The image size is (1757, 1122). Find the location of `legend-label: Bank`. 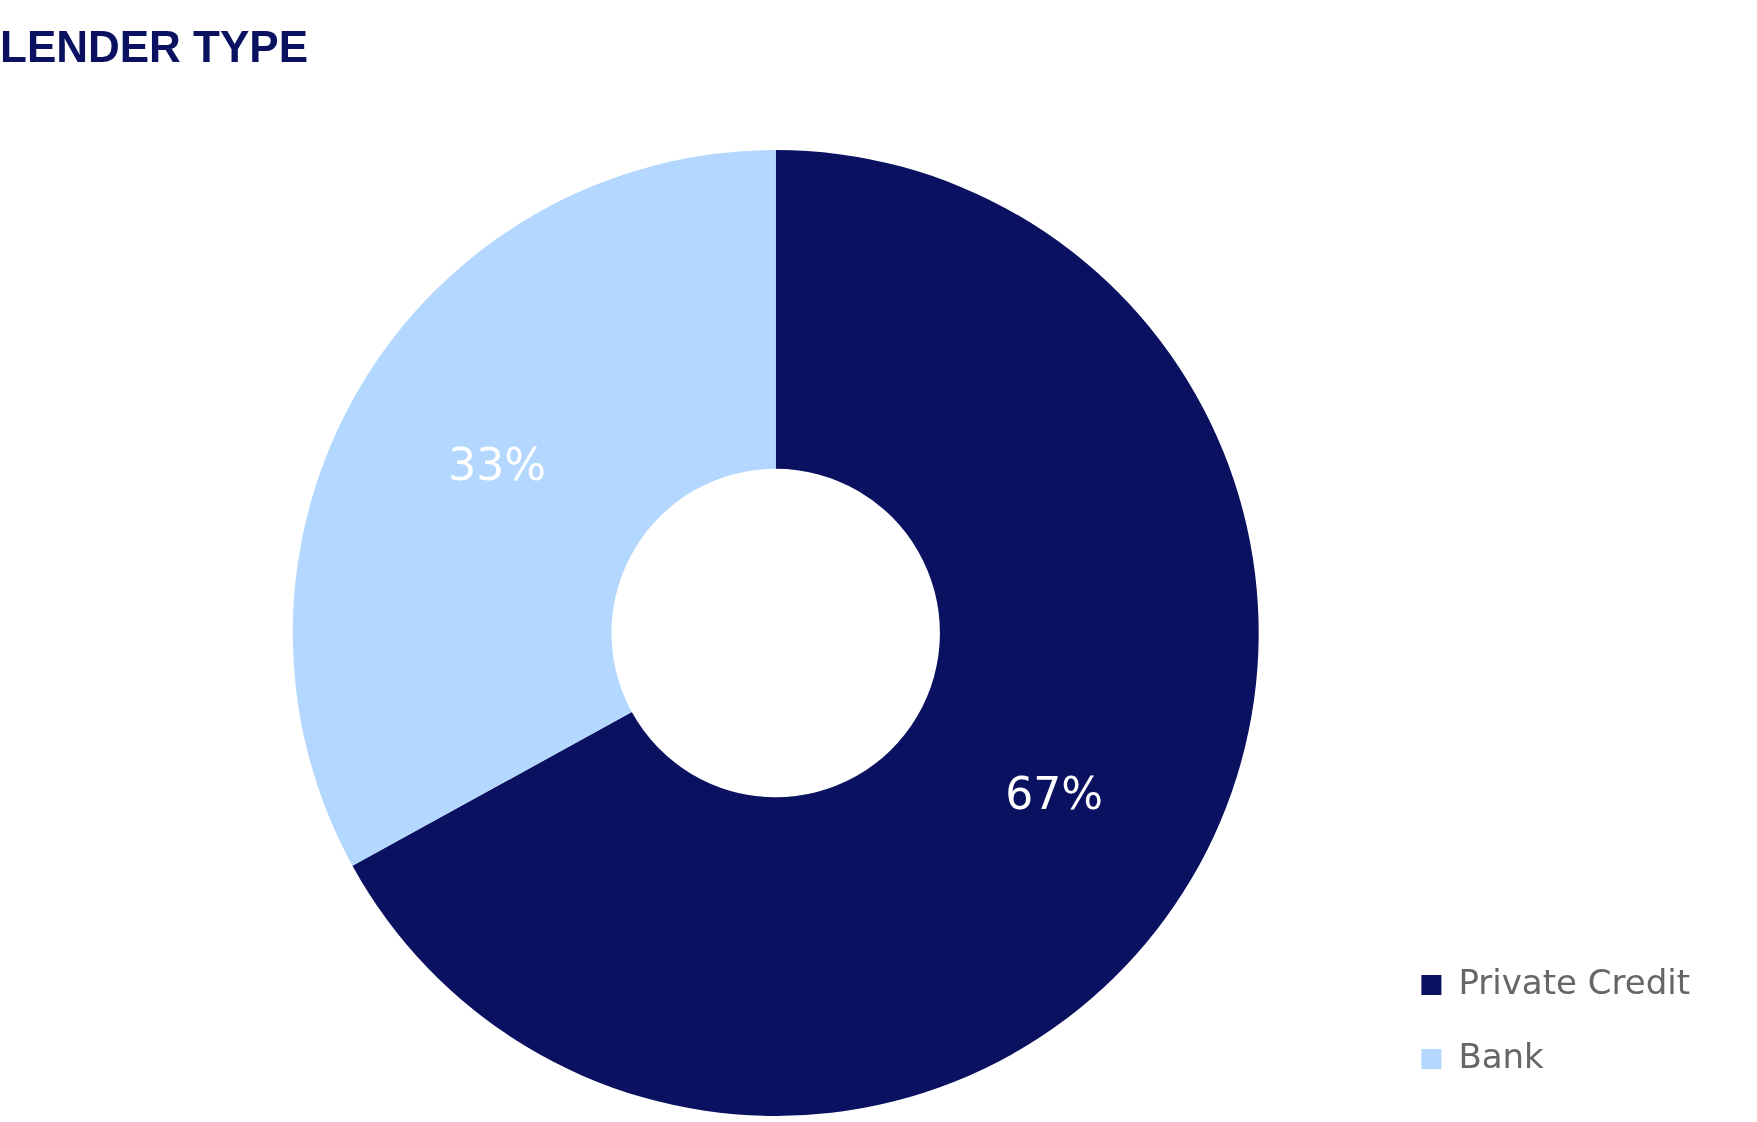

legend-label: Bank is located at coordinates (1501, 1055).